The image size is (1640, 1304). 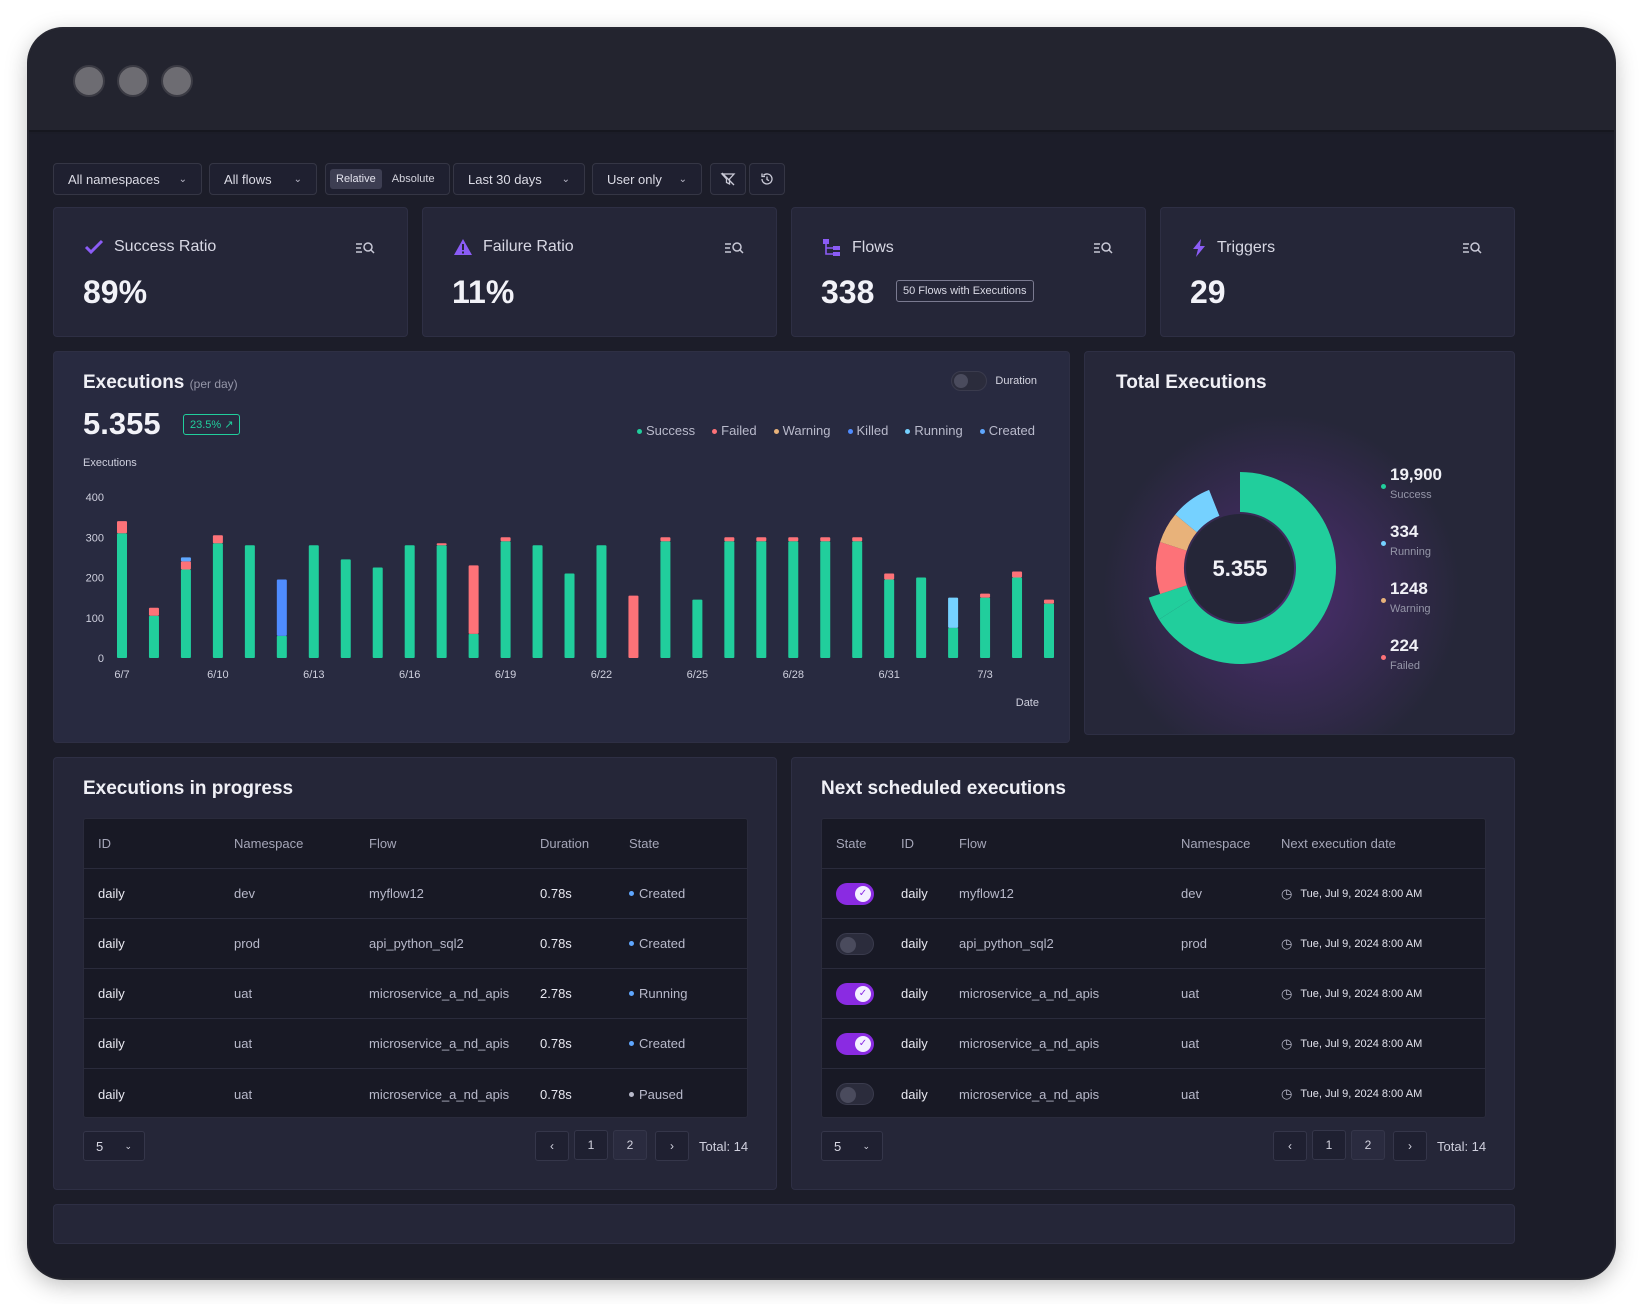 What do you see at coordinates (160, 383) in the screenshot?
I see `executions-title: Executions (per day)` at bounding box center [160, 383].